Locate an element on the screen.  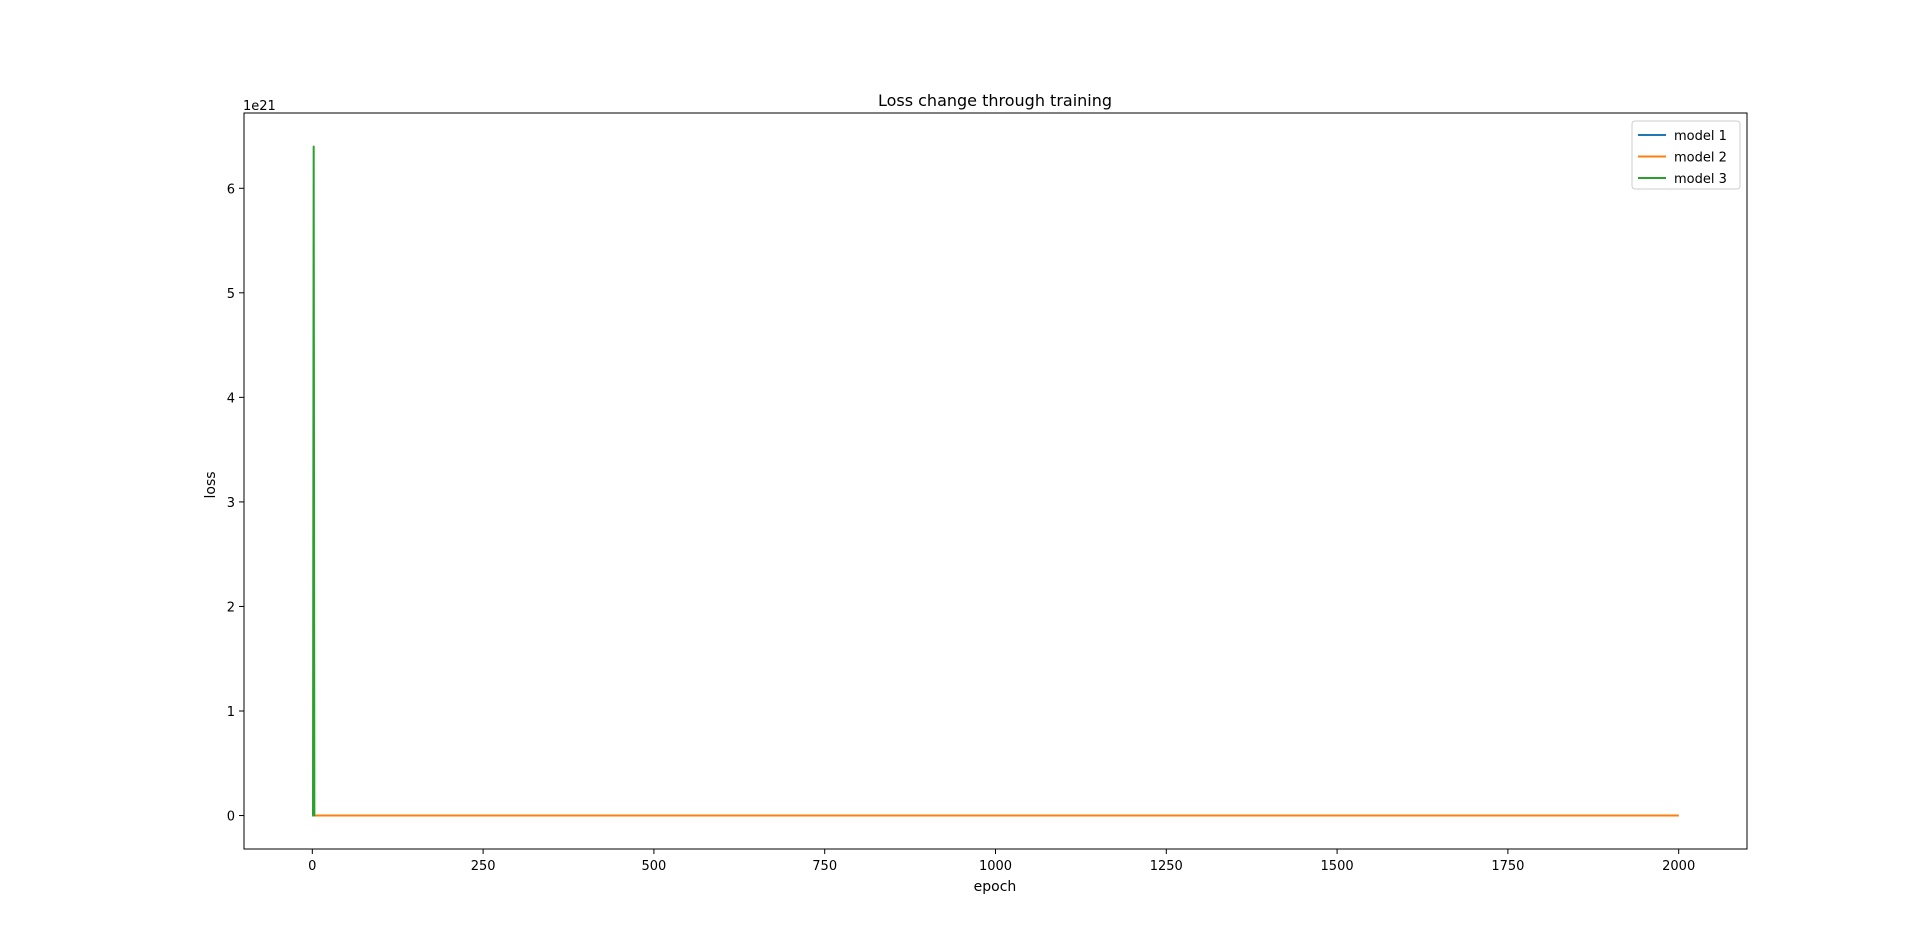
legend-box is located at coordinates (1686, 155).